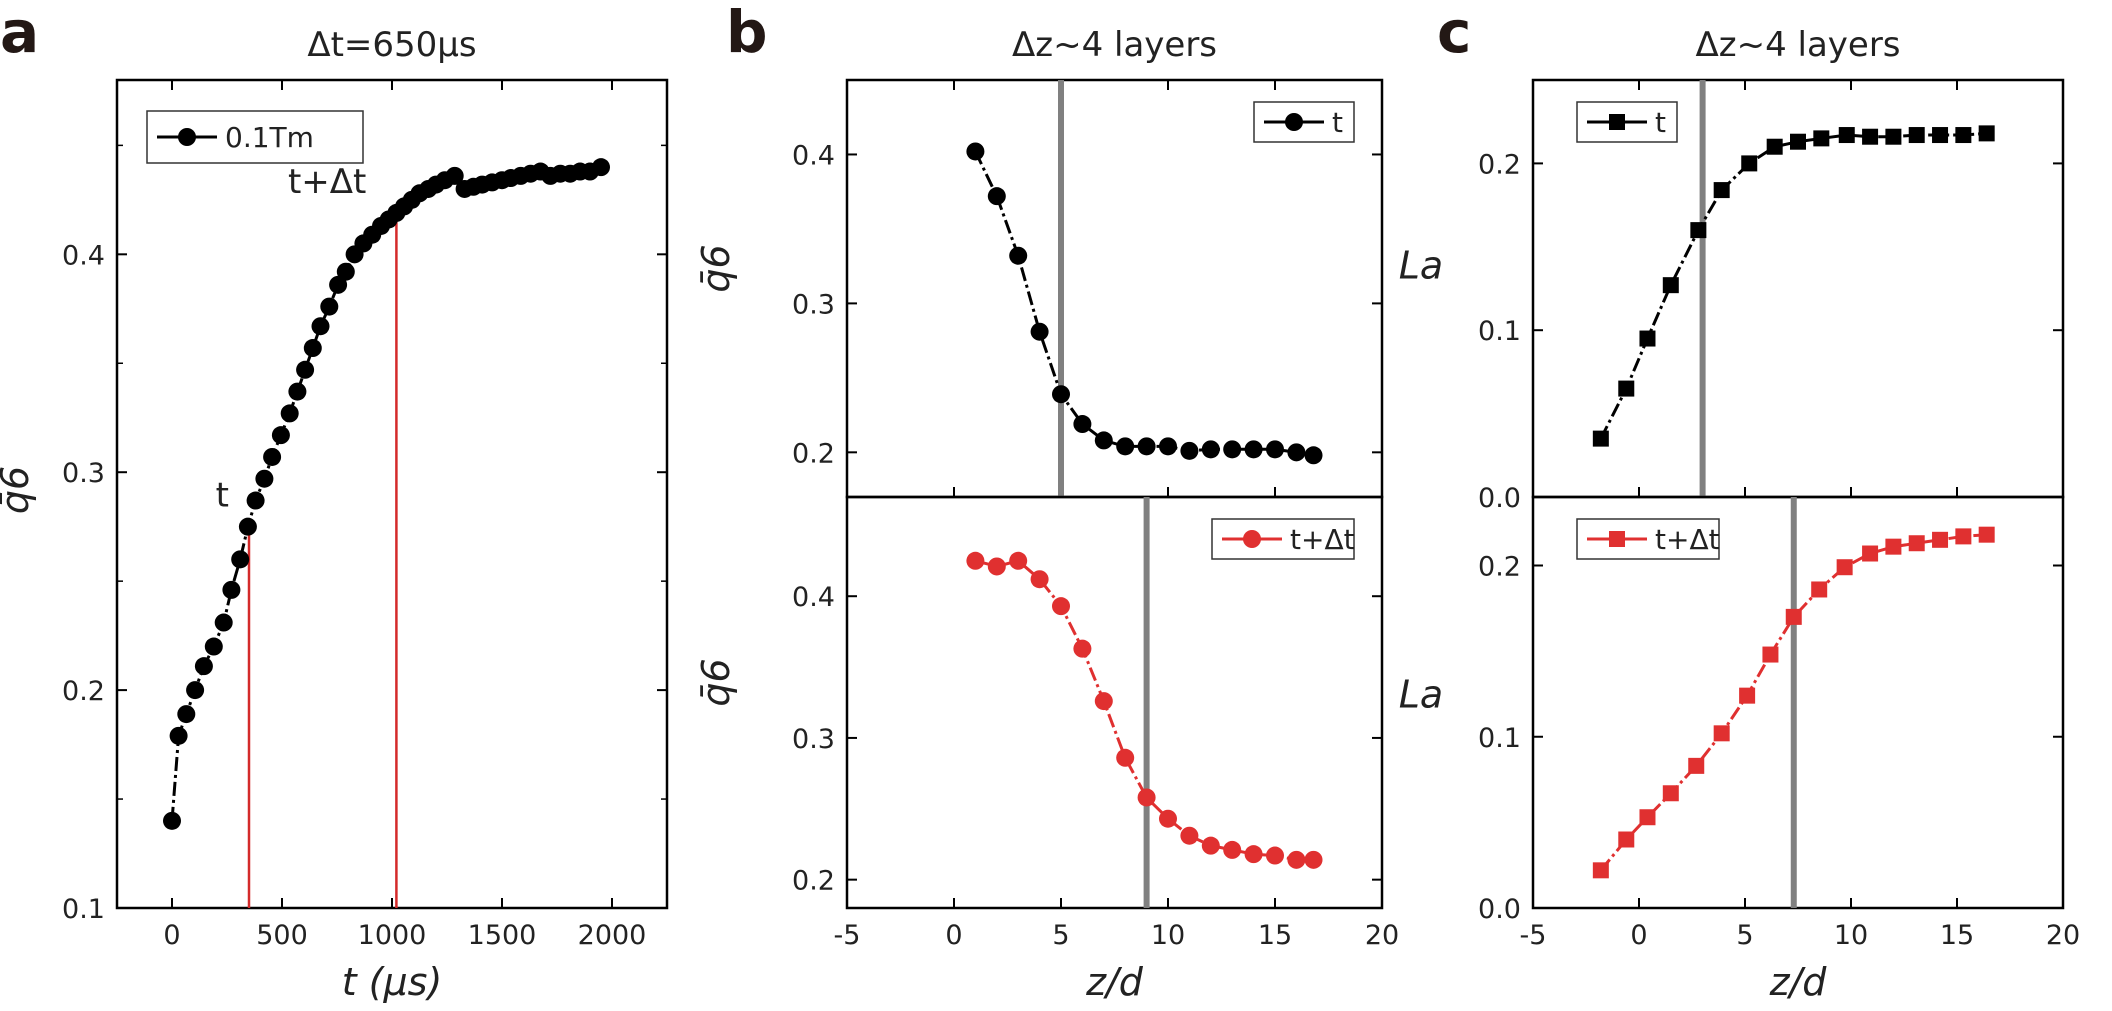  What do you see at coordinates (1797, 514) in the screenshot?
I see `chart-c-header: Δz~4 layers z/d` at bounding box center [1797, 514].